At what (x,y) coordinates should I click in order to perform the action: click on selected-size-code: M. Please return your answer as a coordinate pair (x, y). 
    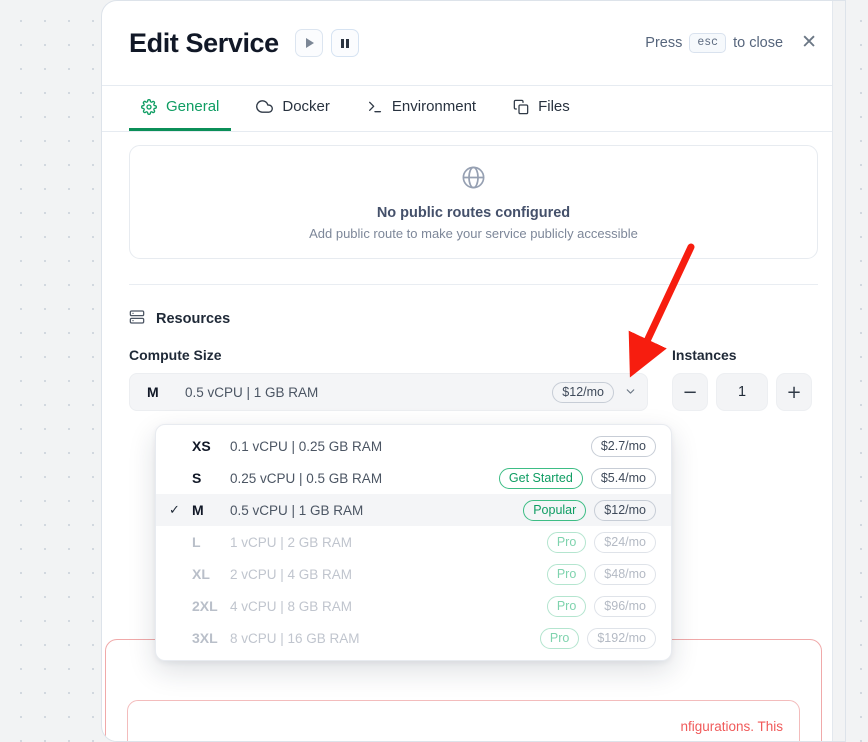
    Looking at the image, I should click on (153, 392).